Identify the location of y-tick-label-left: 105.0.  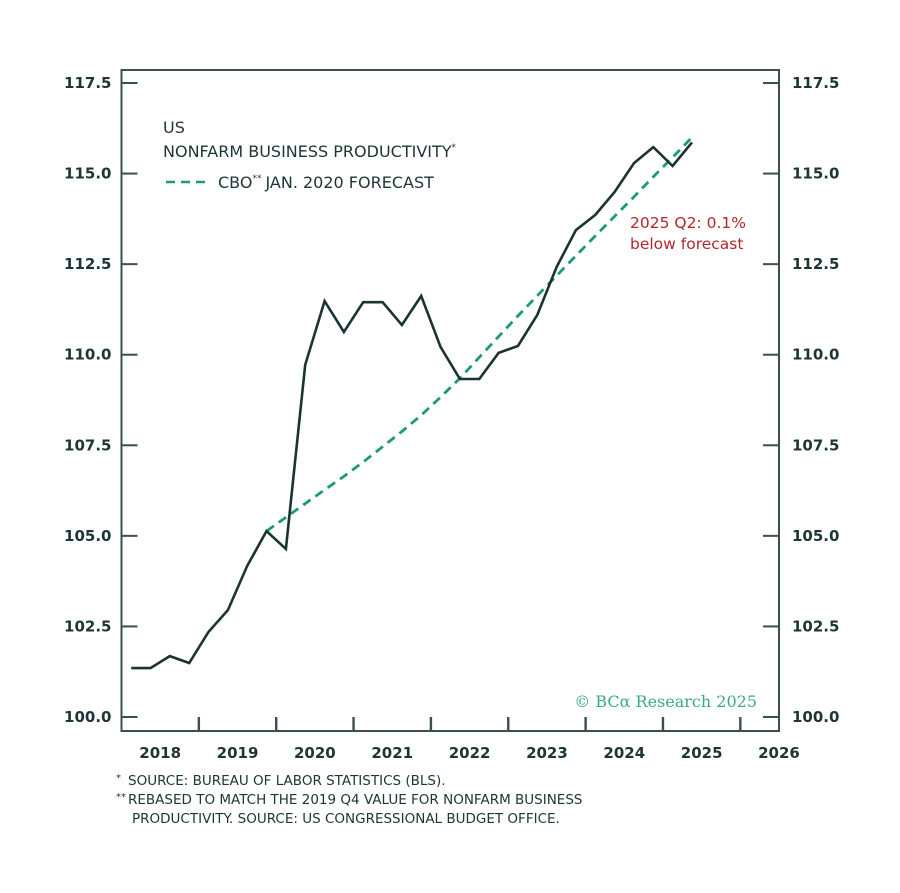
(87, 536).